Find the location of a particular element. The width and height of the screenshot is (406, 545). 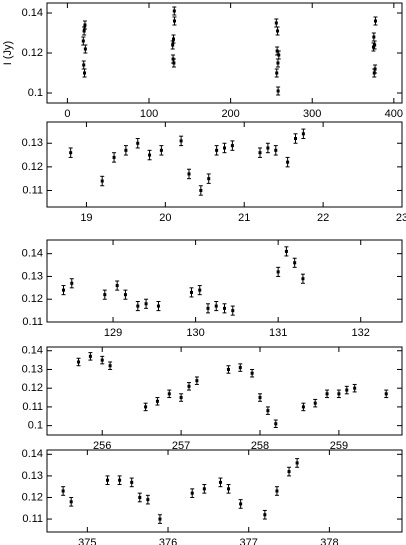

x-tick-label: 131 is located at coordinates (278, 333).